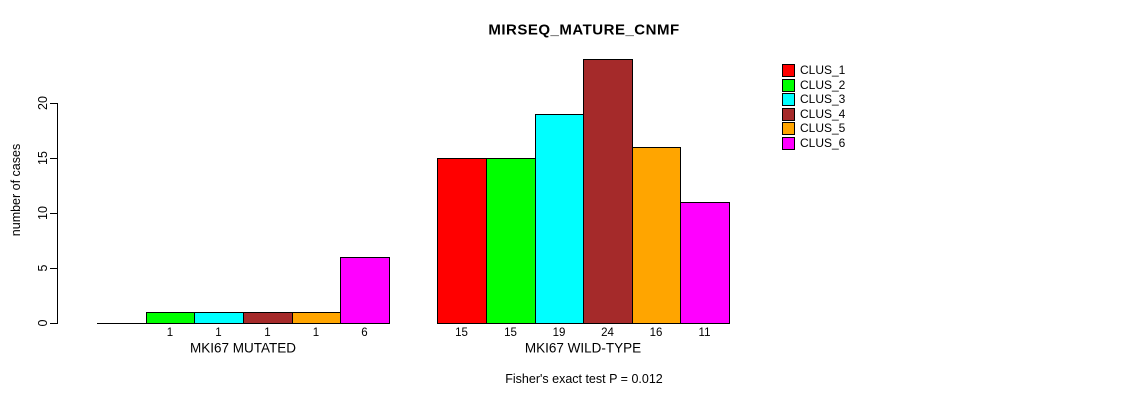 The width and height of the screenshot is (1140, 400). What do you see at coordinates (43, 323) in the screenshot?
I see `y-axis-tick-label: 0` at bounding box center [43, 323].